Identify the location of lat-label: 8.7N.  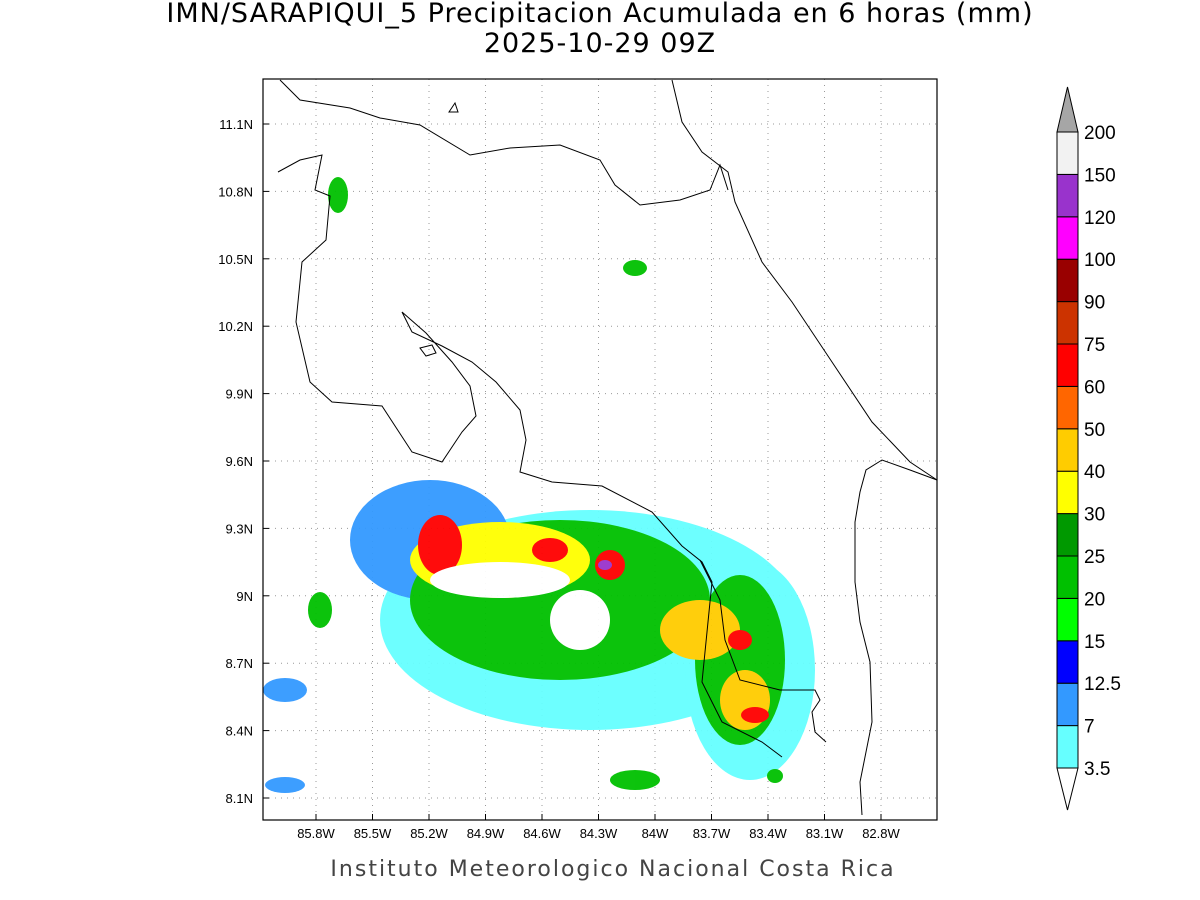
(239, 663).